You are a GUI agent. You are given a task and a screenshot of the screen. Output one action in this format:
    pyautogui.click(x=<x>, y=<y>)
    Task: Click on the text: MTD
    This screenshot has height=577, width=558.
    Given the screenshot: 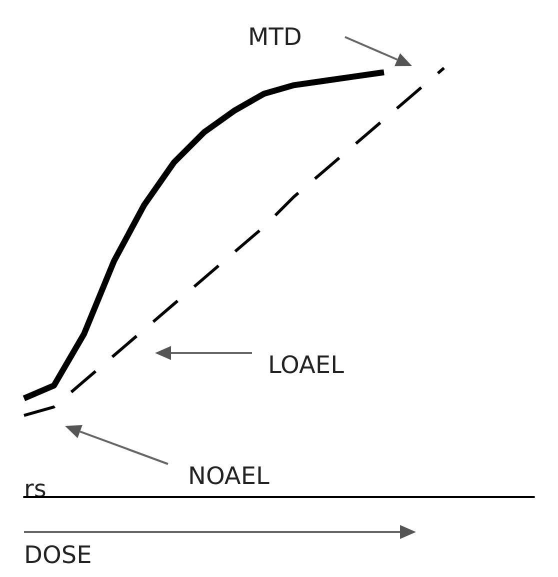 What is the action you would take?
    pyautogui.click(x=275, y=37)
    